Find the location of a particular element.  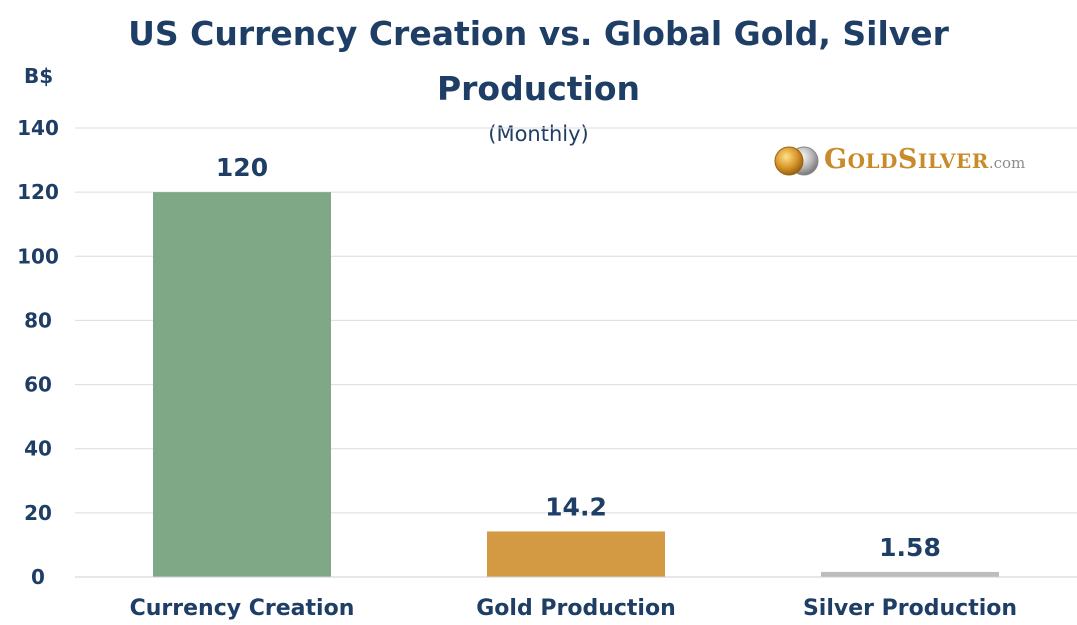

y-axis-label: B$ is located at coordinates (39, 76).